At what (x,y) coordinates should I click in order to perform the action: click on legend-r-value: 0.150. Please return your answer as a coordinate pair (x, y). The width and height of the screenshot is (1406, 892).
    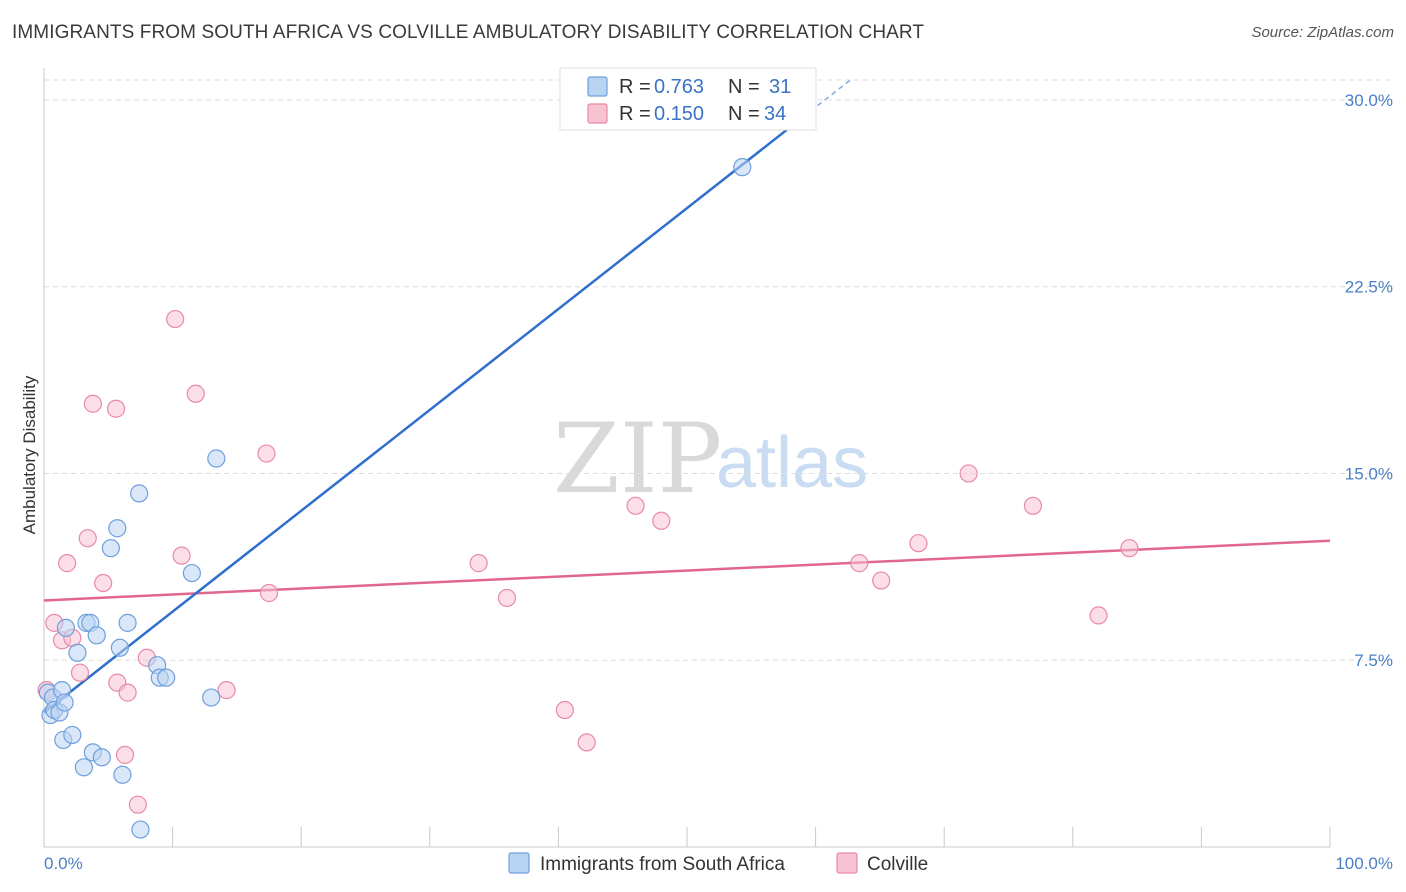
    Looking at the image, I should click on (679, 114).